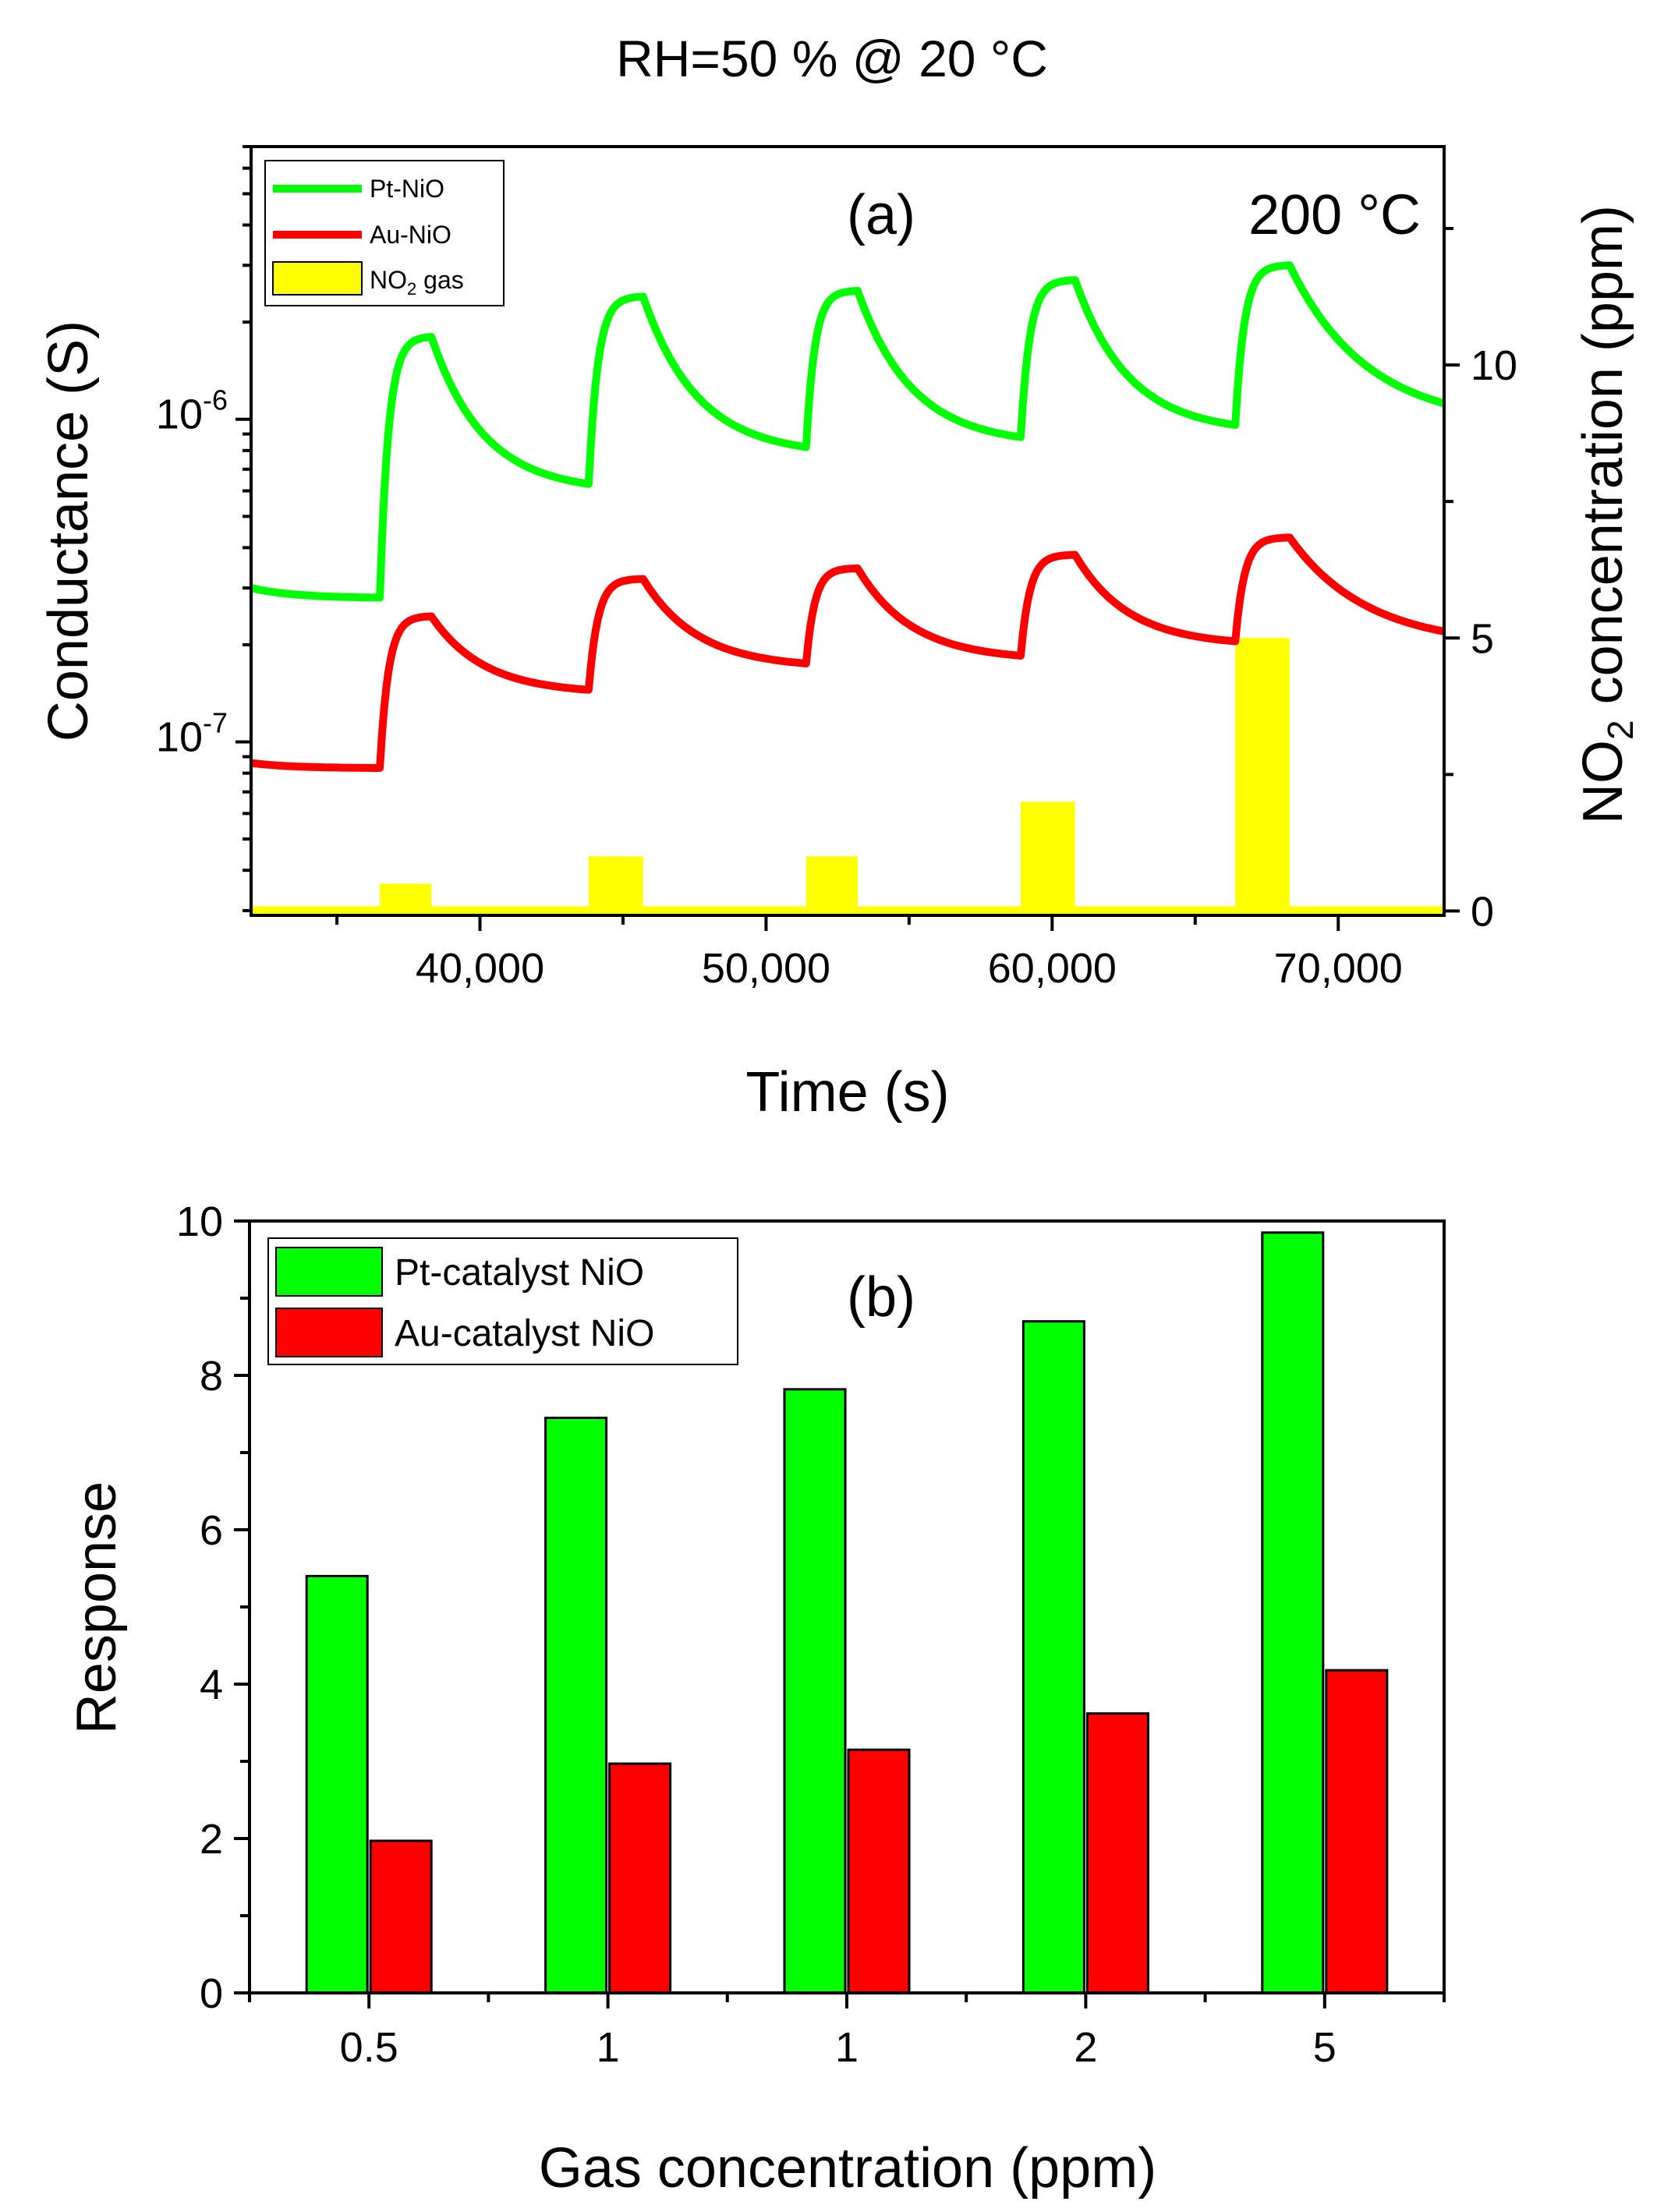 The width and height of the screenshot is (1664, 2212). What do you see at coordinates (847, 1093) in the screenshot?
I see `panel-a-xlabel: Time (s)` at bounding box center [847, 1093].